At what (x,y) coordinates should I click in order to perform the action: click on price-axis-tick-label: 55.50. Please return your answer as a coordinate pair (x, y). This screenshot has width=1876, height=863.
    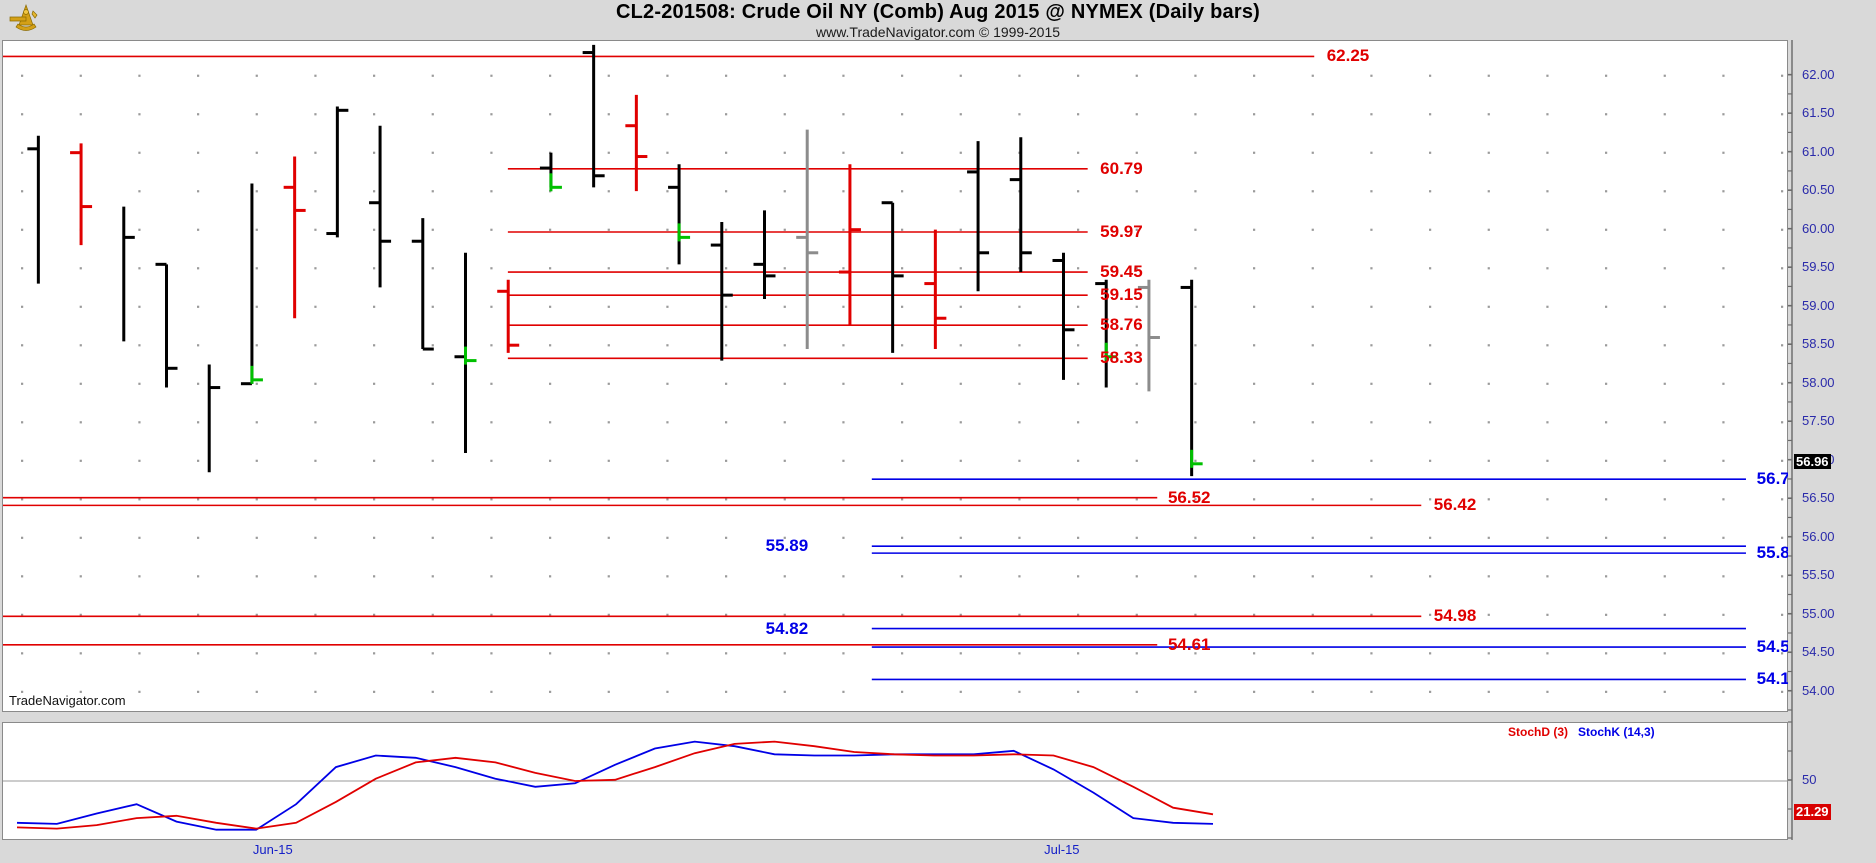
    Looking at the image, I should click on (1818, 575).